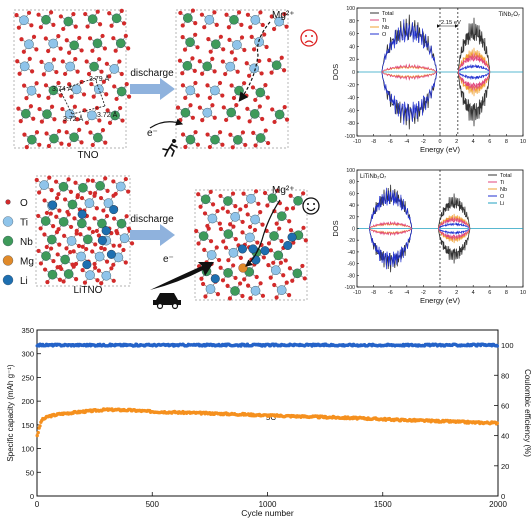  What do you see at coordinates (8, 241) in the screenshot?
I see `nb-legend-marker` at bounding box center [8, 241].